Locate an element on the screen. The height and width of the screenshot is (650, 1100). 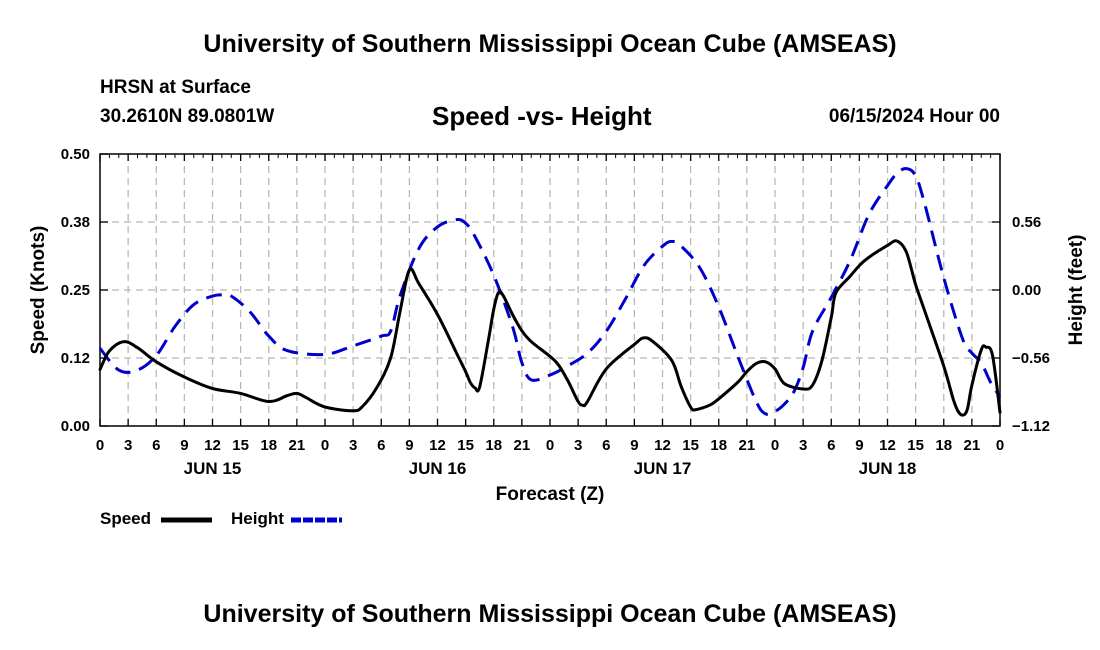
day-label: JUN 17 is located at coordinates (663, 468).